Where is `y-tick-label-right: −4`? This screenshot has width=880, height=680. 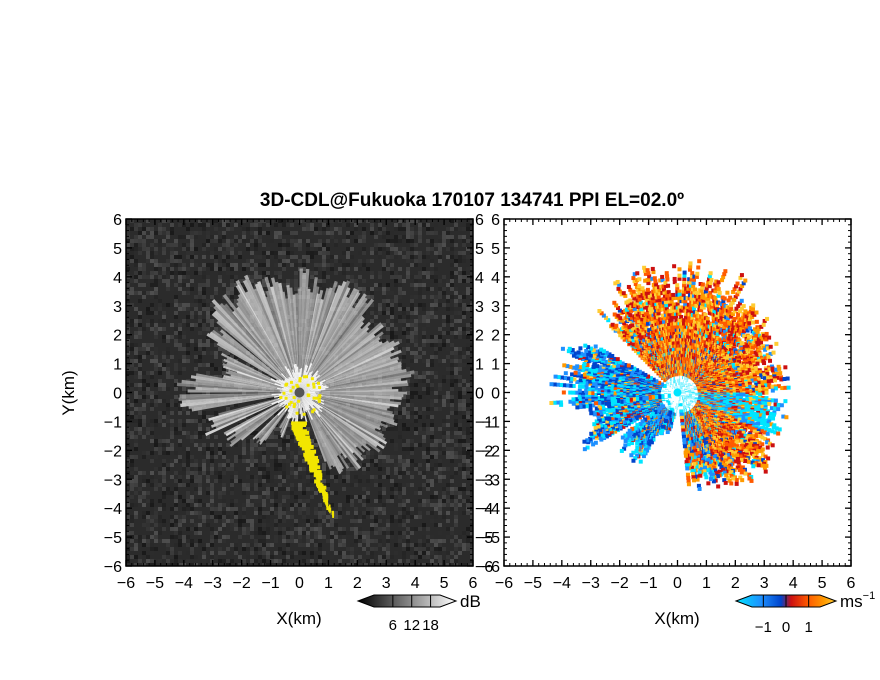 y-tick-label-right: −4 is located at coordinates (484, 509).